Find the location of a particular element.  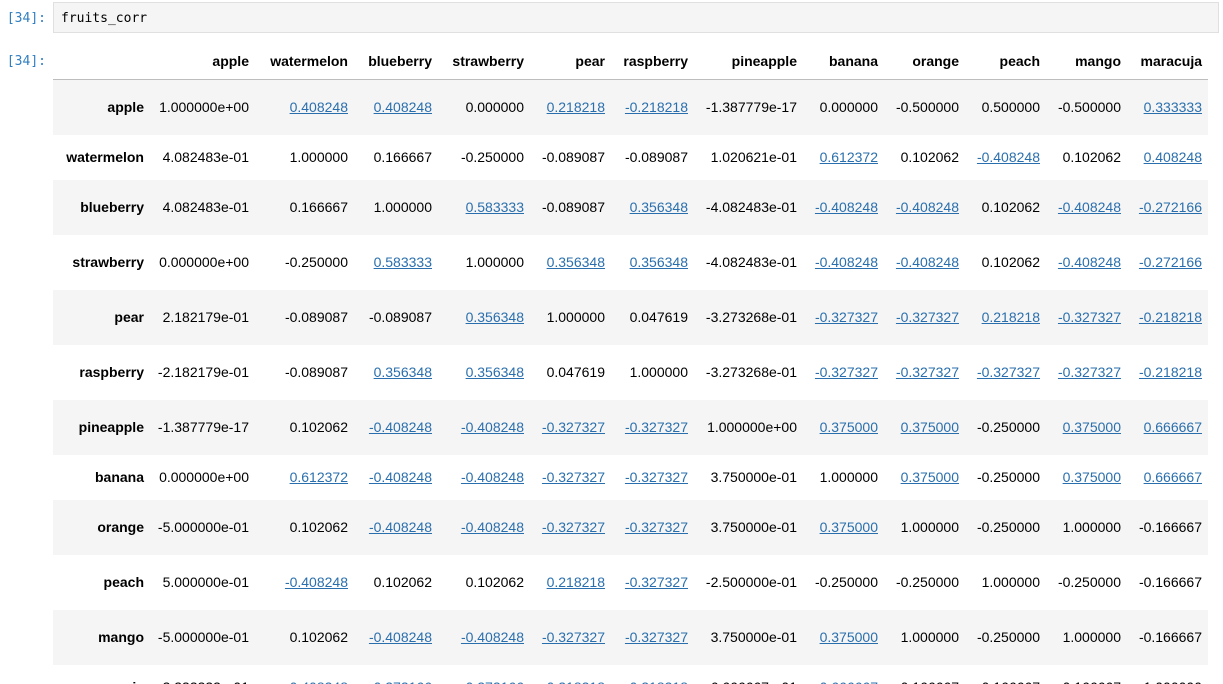

cell-link: 0.333333 is located at coordinates (1172, 107).